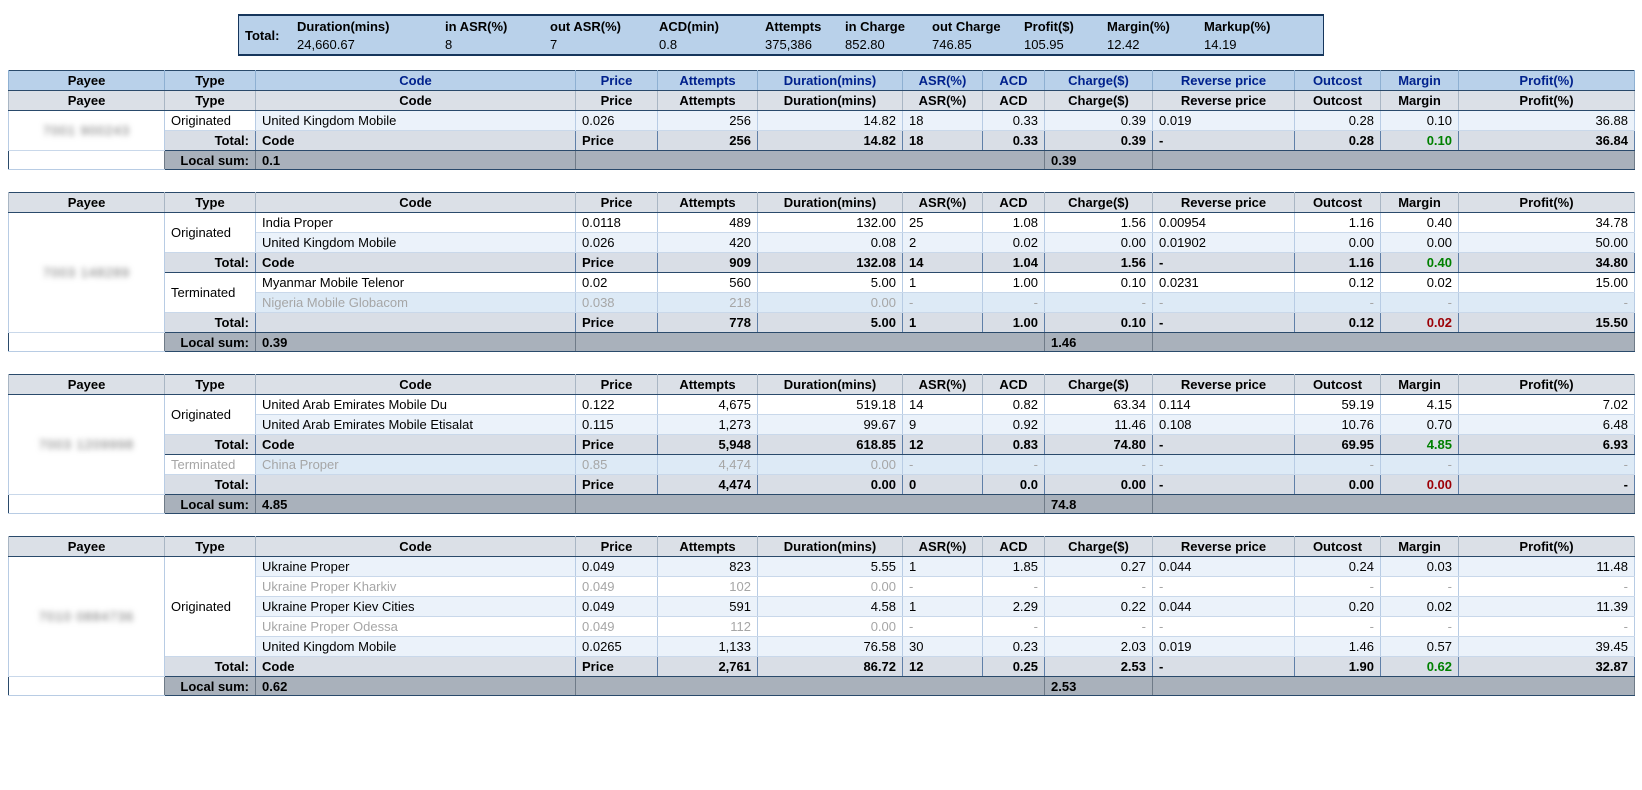 This screenshot has height=790, width=1642. I want to click on summary-metric-value: 24,660.67, so click(326, 44).